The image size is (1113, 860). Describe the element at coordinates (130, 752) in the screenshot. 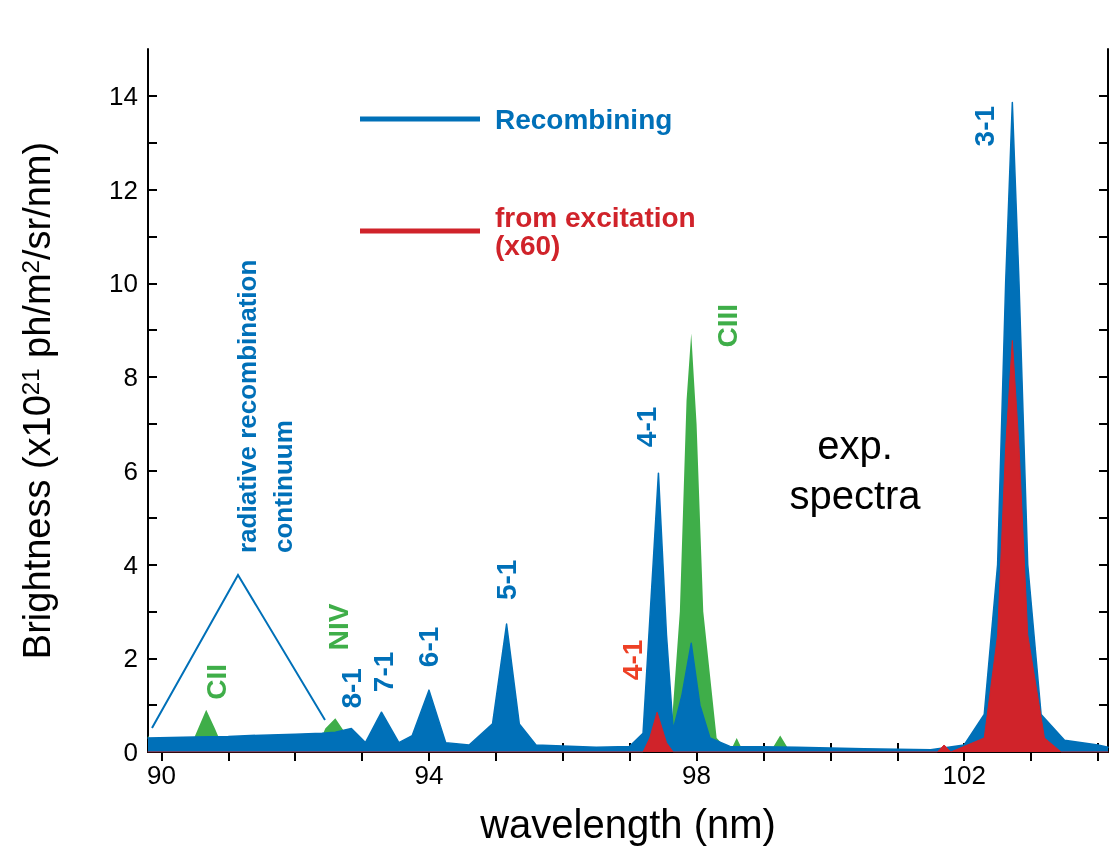

I see `y-tick-label: 0` at that location.